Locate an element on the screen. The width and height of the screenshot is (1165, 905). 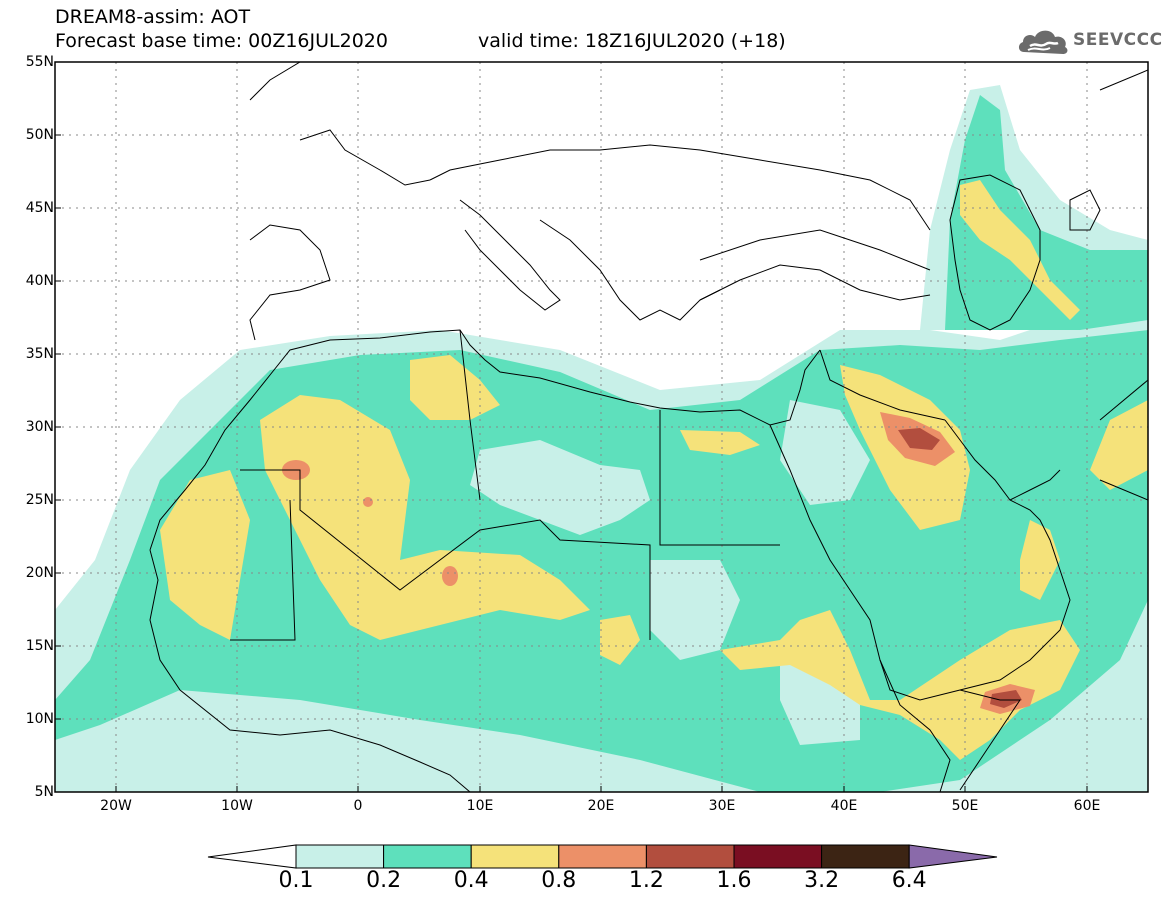
valid-time: valid time: 18Z16JUL2020 (+18) is located at coordinates (632, 41).